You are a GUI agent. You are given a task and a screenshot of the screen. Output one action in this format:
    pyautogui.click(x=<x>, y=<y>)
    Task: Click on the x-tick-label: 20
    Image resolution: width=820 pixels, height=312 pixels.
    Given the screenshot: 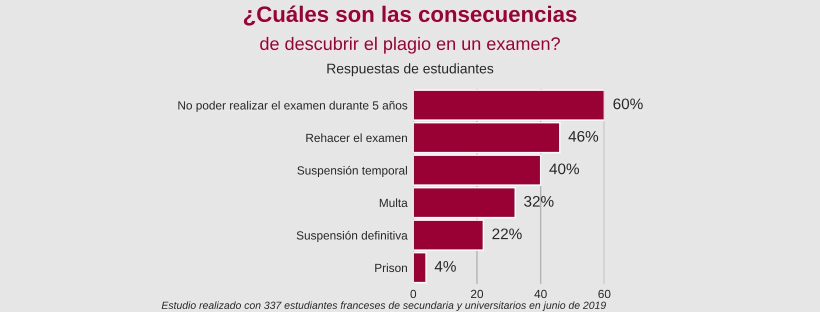 What is the action you would take?
    pyautogui.click(x=477, y=294)
    